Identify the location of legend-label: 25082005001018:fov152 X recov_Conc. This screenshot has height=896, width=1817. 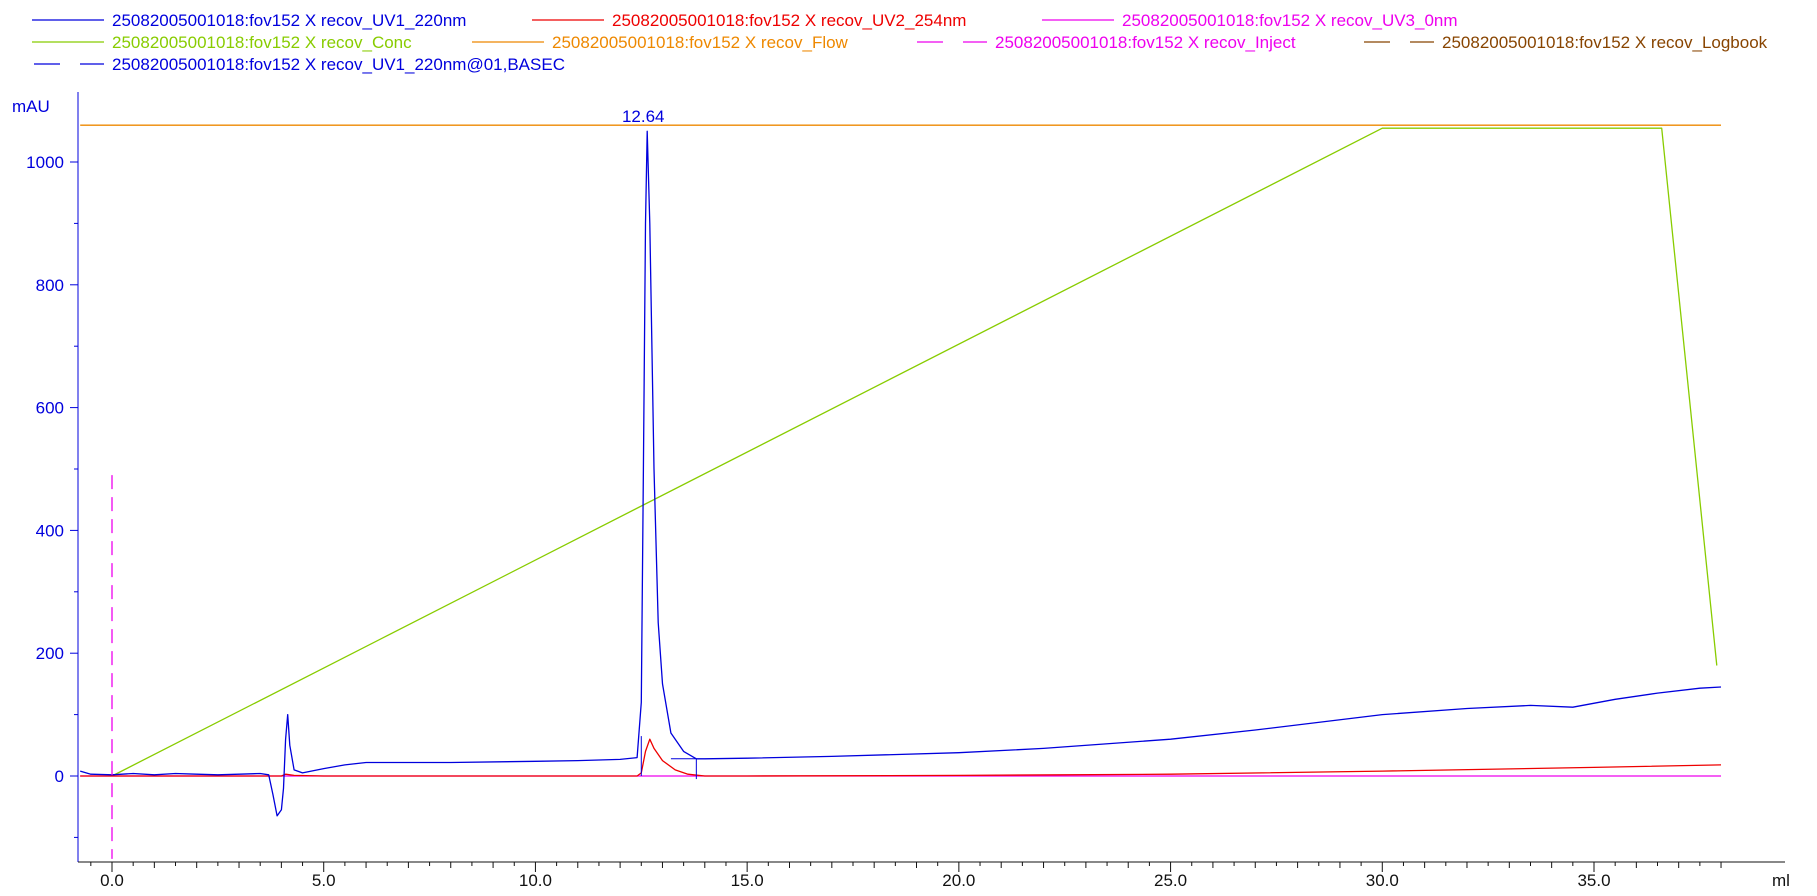
(262, 42).